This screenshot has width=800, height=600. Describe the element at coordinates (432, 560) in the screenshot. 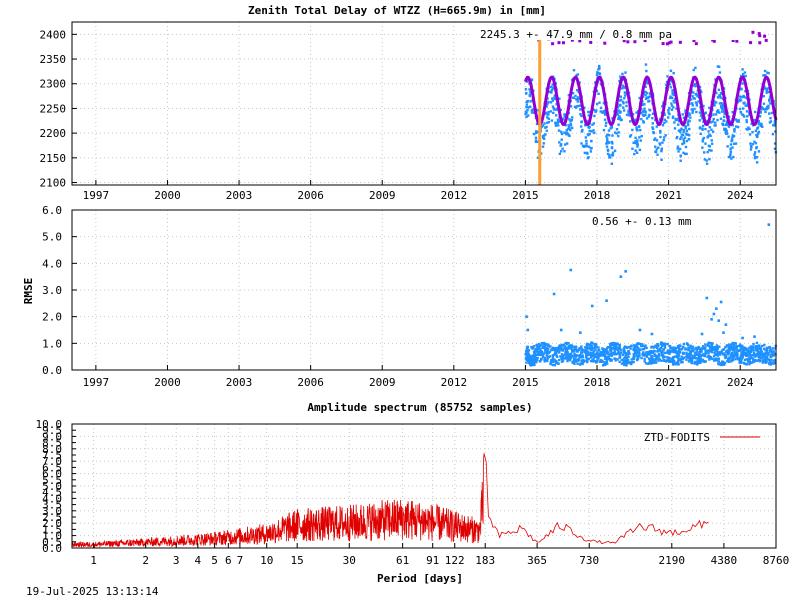

I see `spectrum-xtick-label: 91` at that location.